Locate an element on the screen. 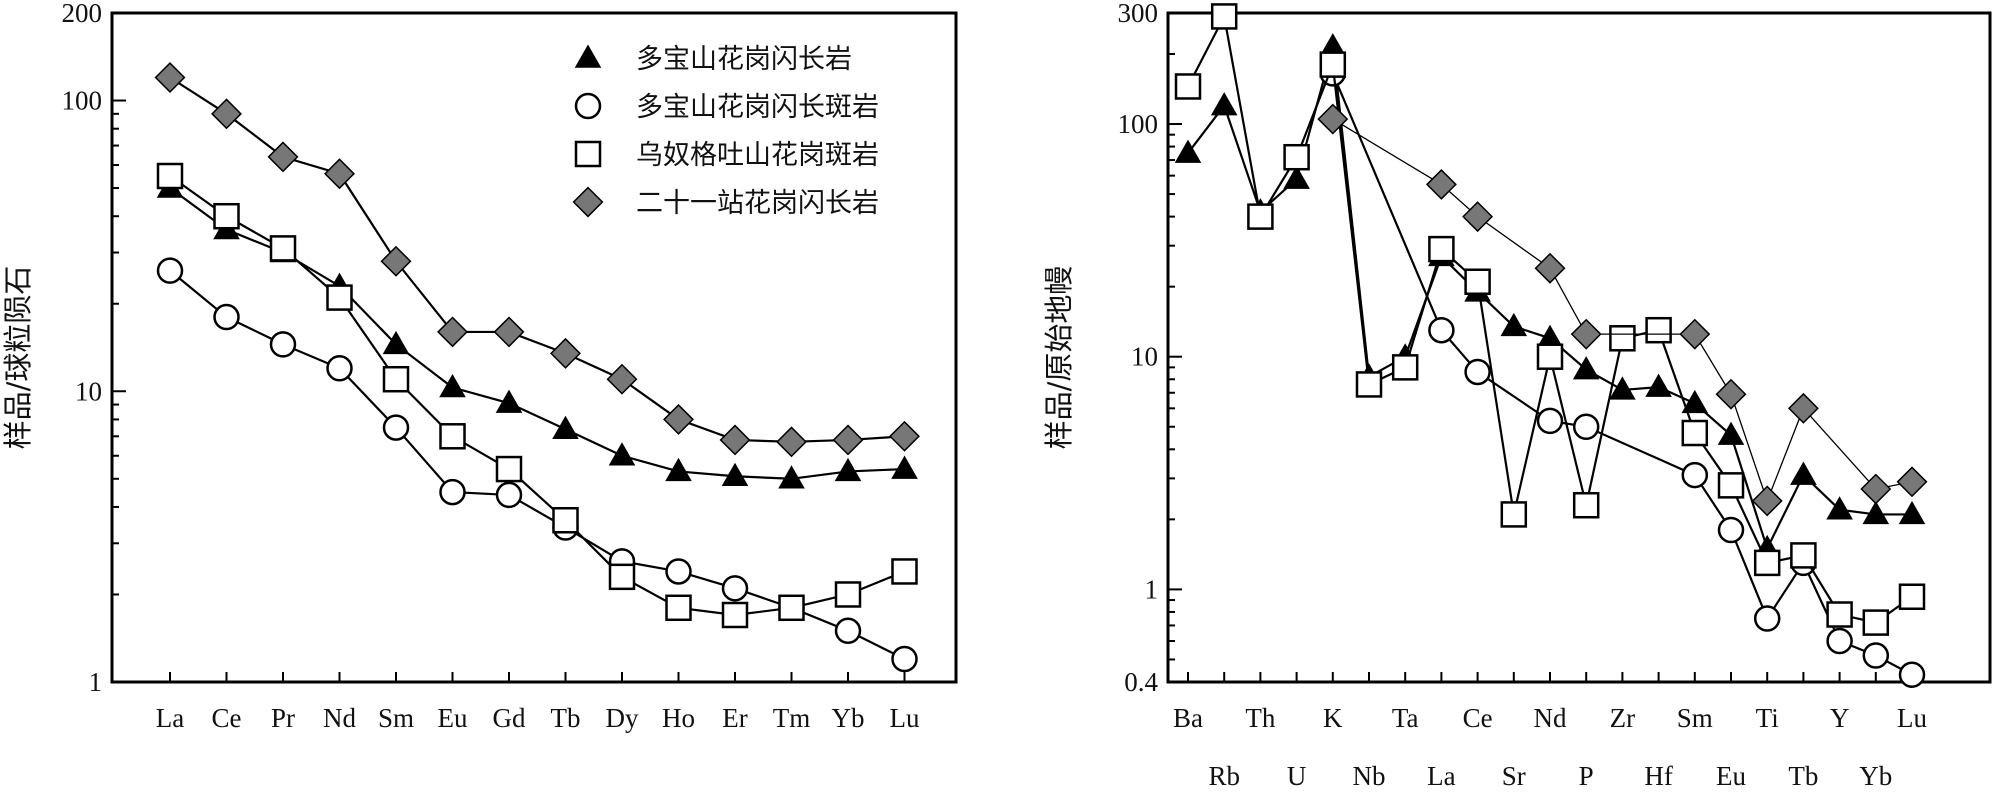 This screenshot has height=799, width=2008. x-tick-label-sm: Sm is located at coordinates (396, 718).